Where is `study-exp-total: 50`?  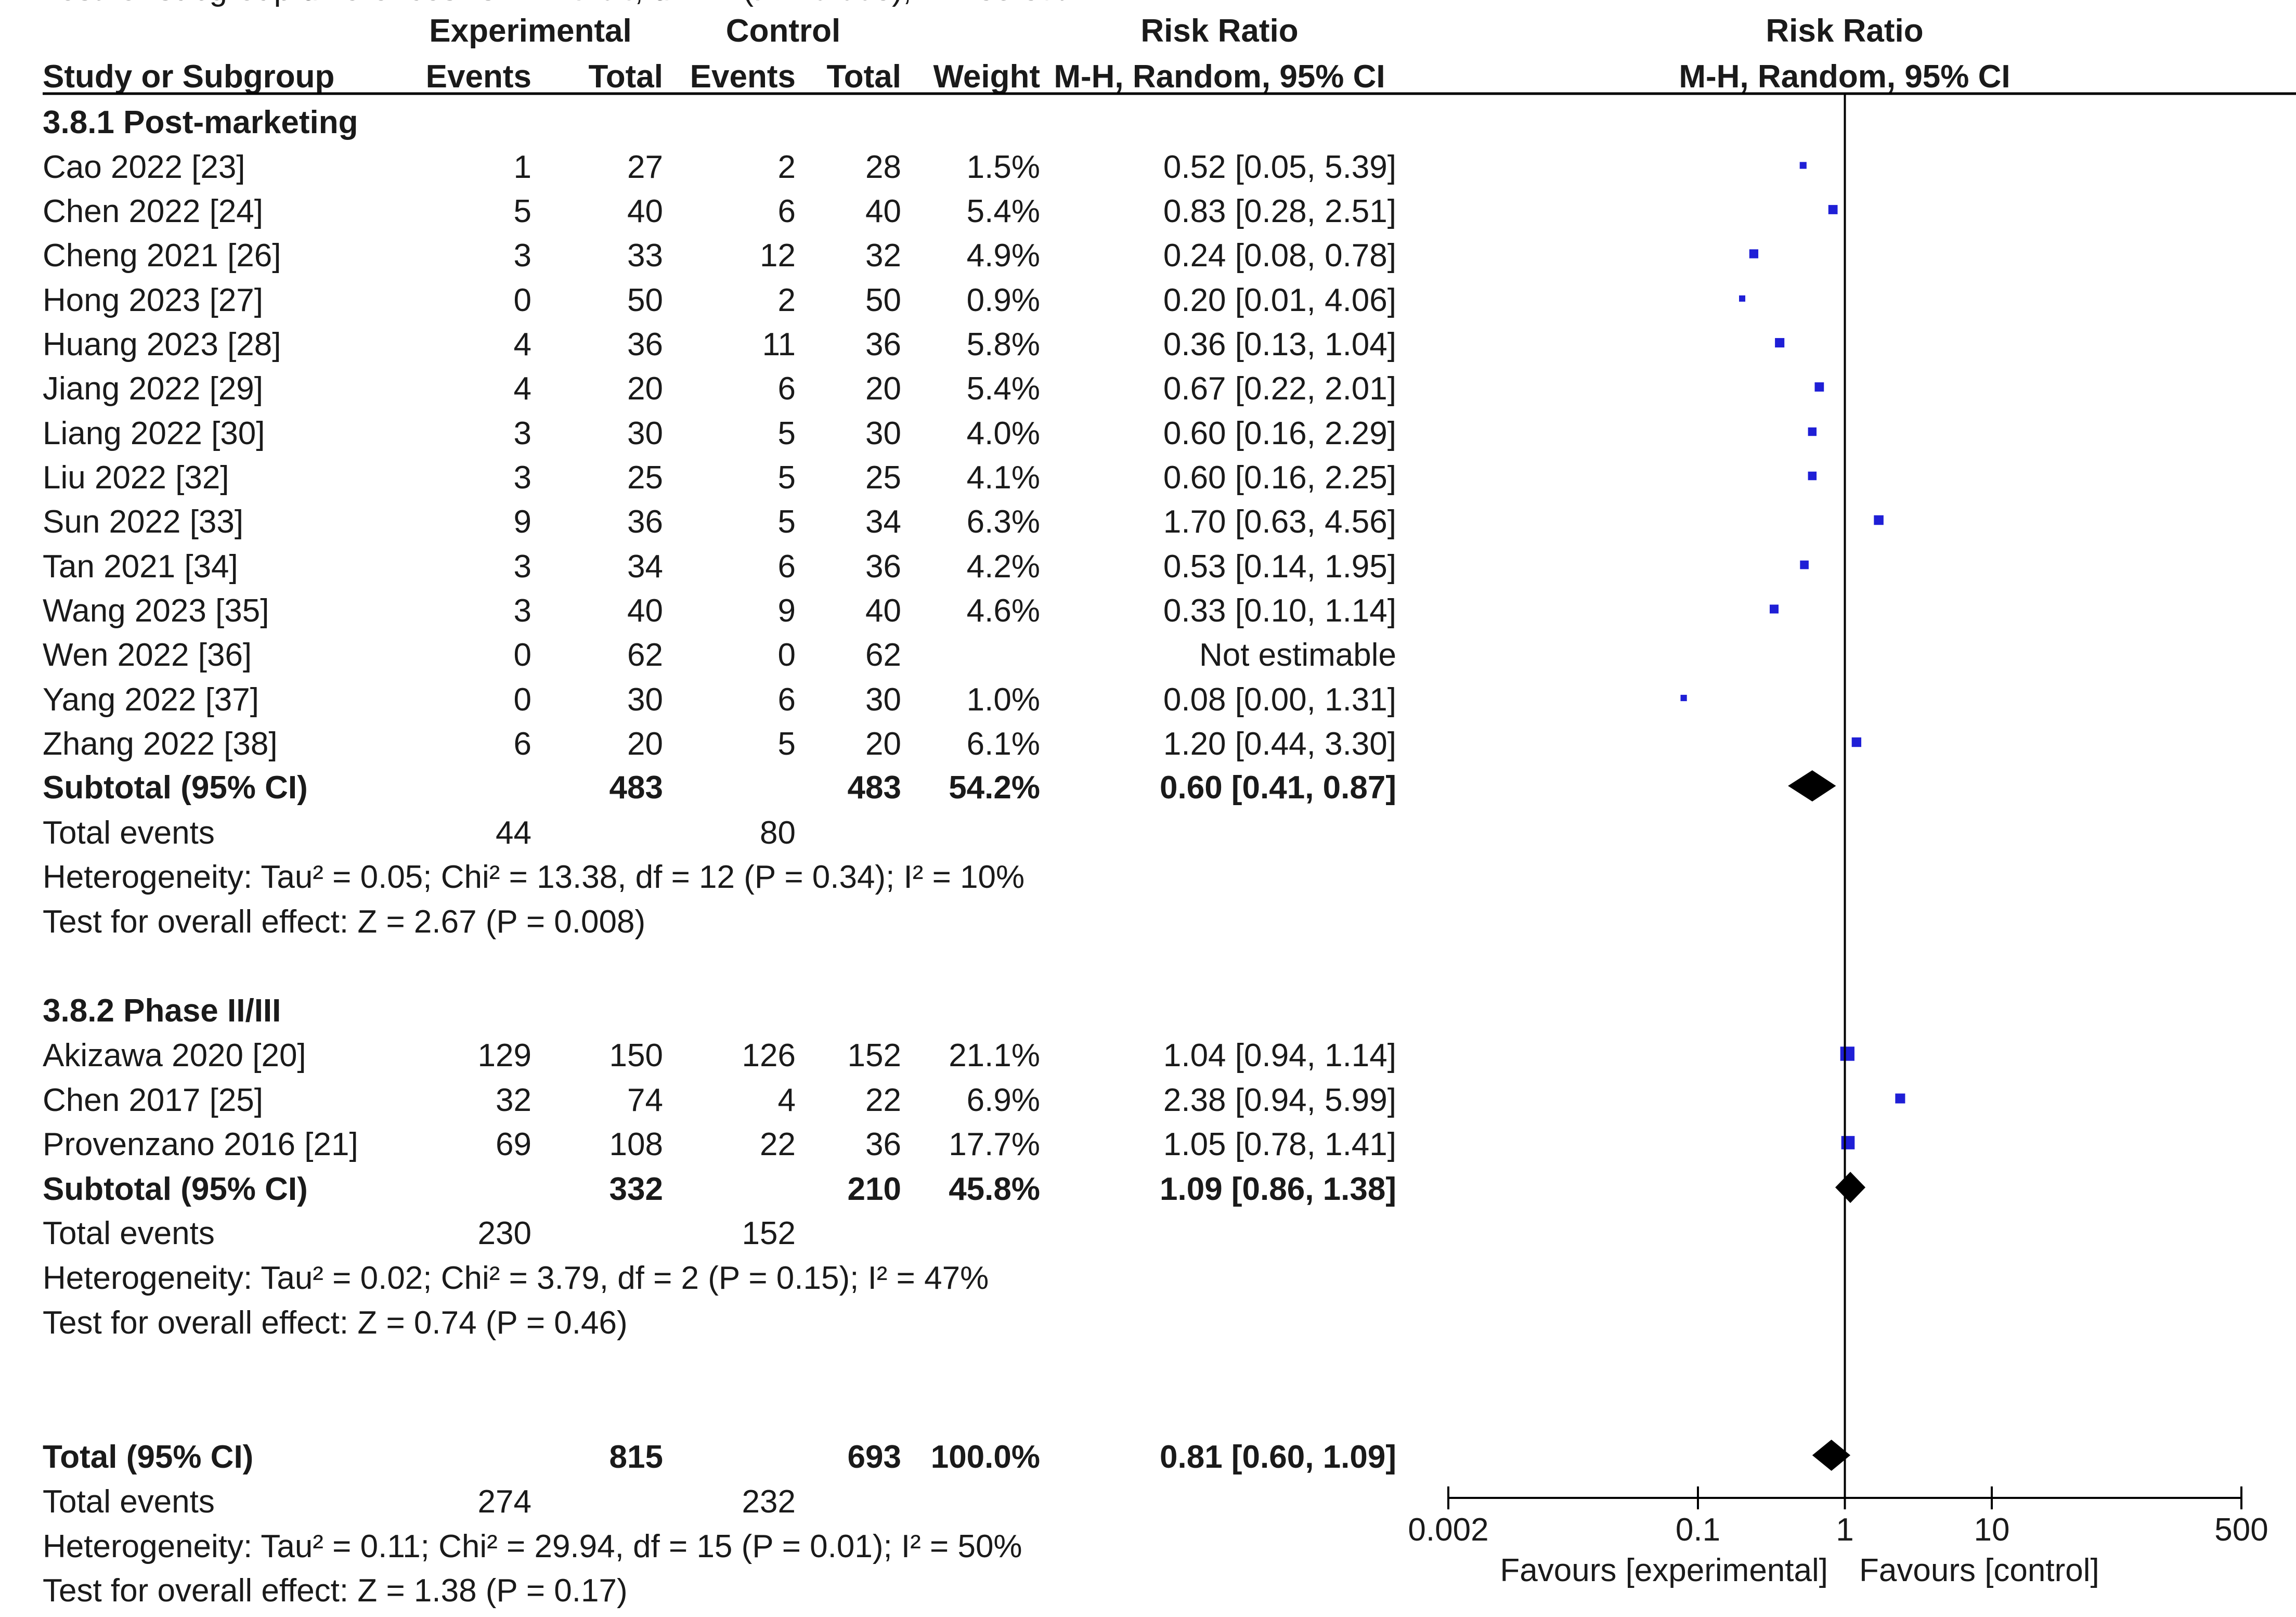
study-exp-total: 50 is located at coordinates (645, 300).